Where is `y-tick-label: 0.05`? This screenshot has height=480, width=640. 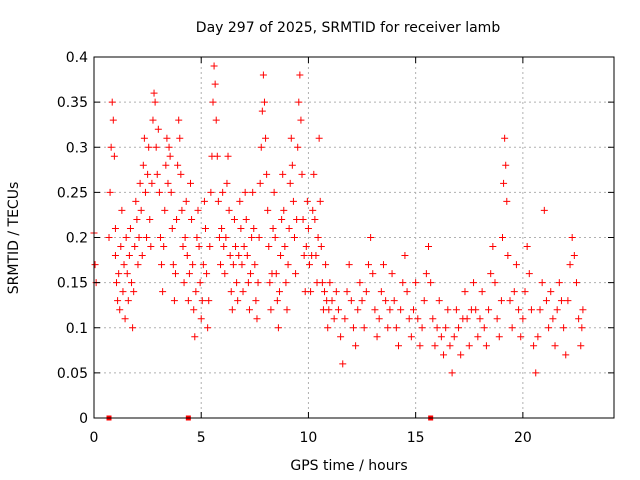
y-tick-label: 0.05 is located at coordinates (72, 374).